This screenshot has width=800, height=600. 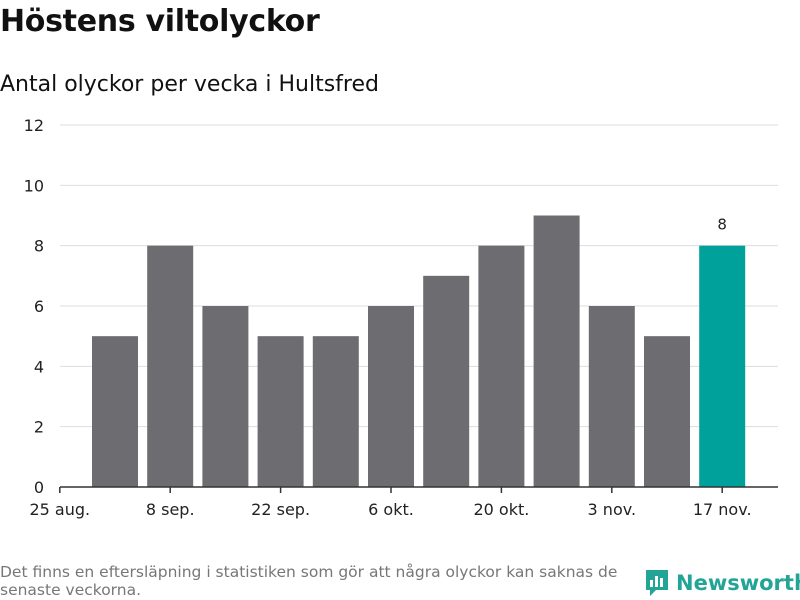 I want to click on y-tick-label: 6, so click(x=39, y=306).